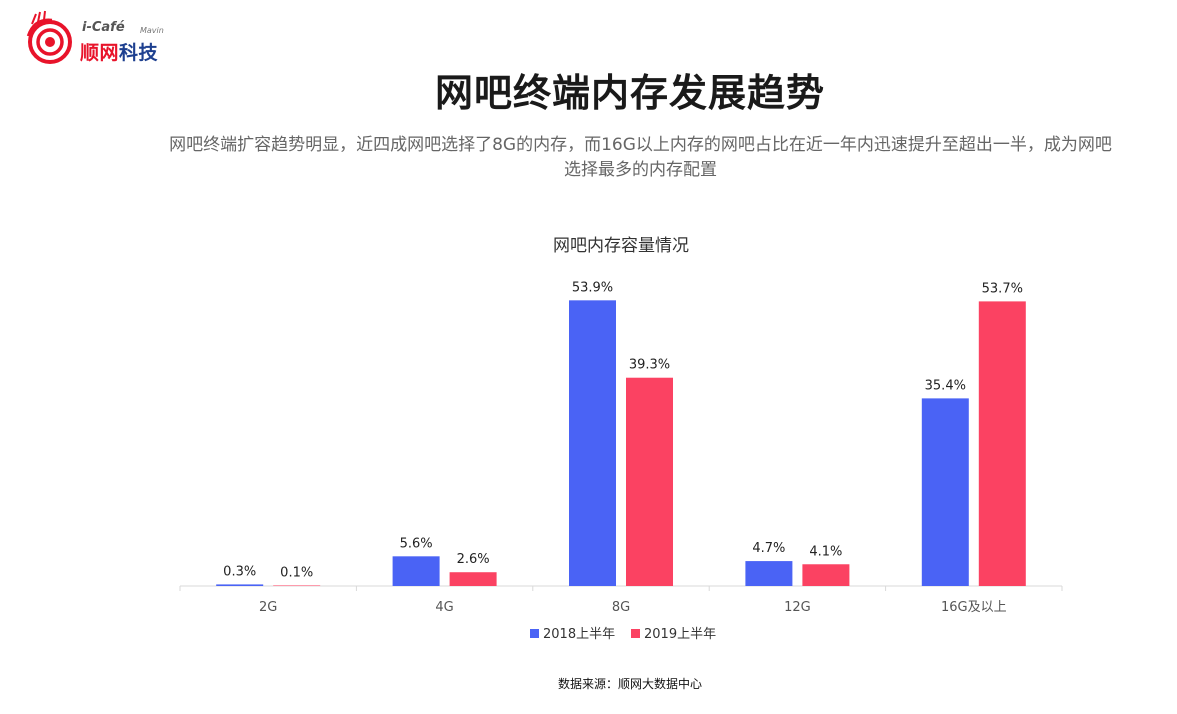 The image size is (1177, 714). Describe the element at coordinates (416, 543) in the screenshot. I see `data-label: 5.6%` at that location.